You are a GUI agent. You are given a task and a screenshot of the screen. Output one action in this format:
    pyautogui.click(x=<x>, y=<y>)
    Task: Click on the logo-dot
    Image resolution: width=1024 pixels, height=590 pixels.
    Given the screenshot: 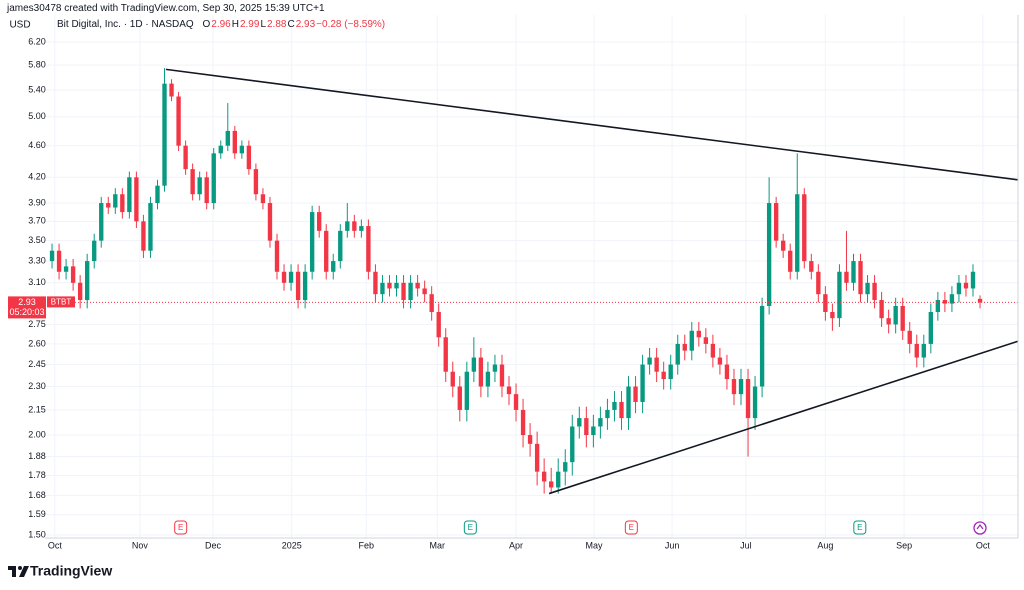 What is the action you would take?
    pyautogui.click(x=20, y=568)
    